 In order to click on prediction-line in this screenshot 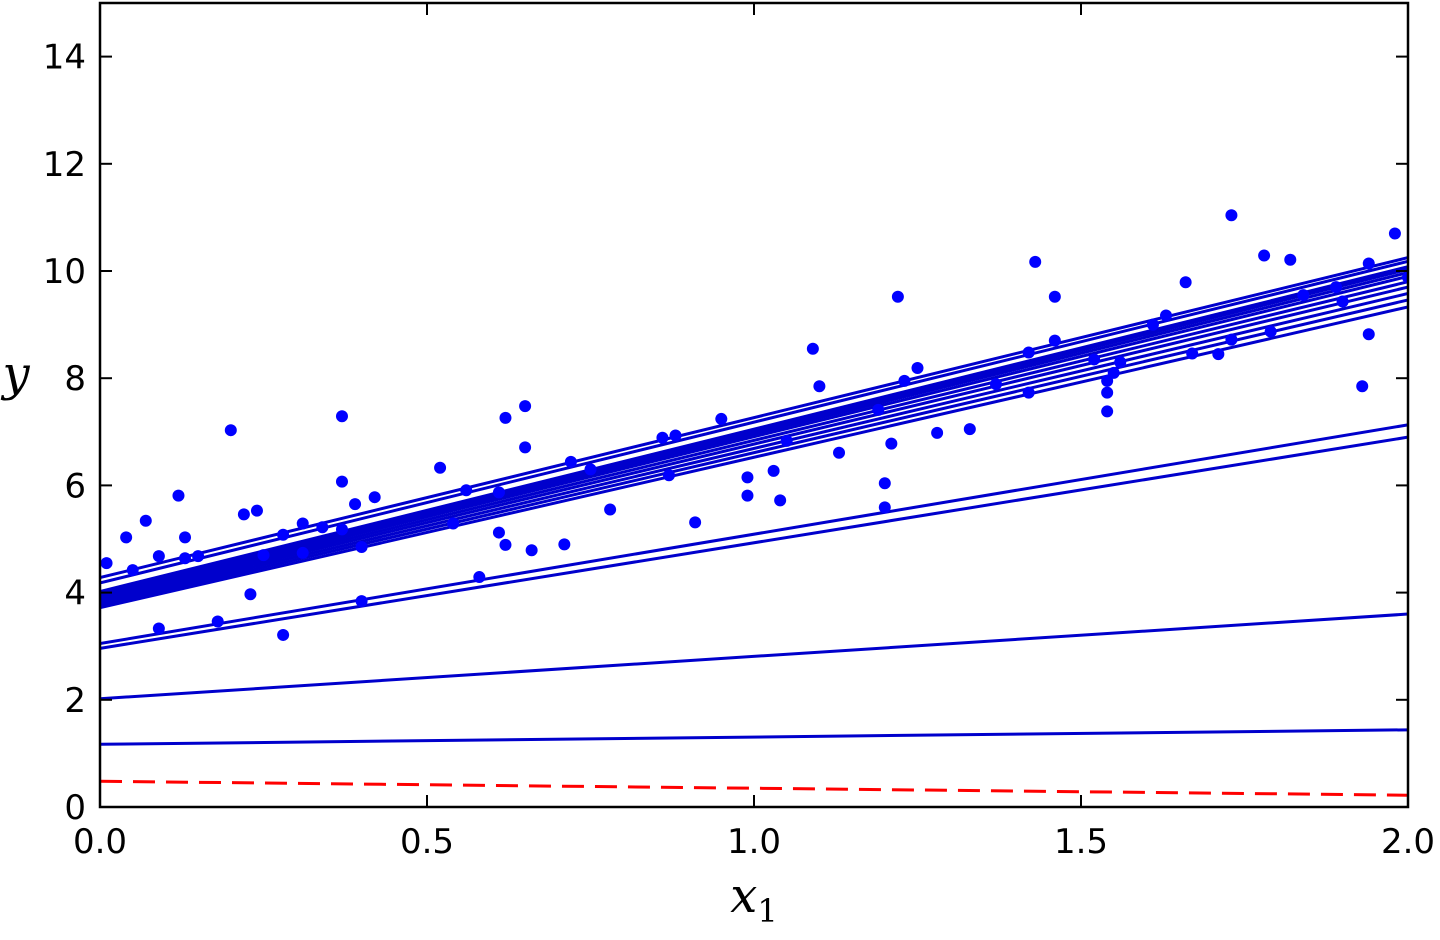, I will do `click(754, 737)`.